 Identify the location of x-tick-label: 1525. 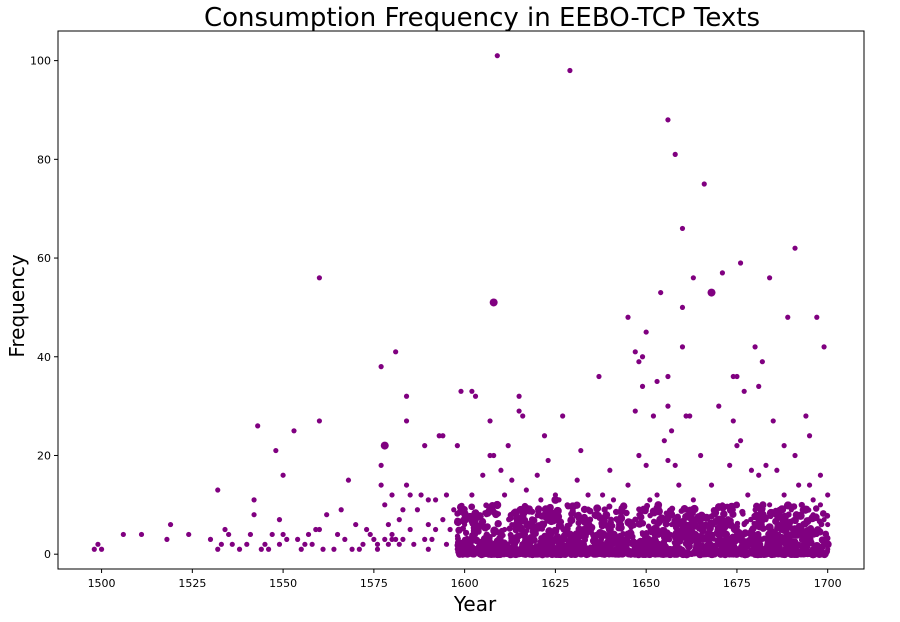
(192, 583).